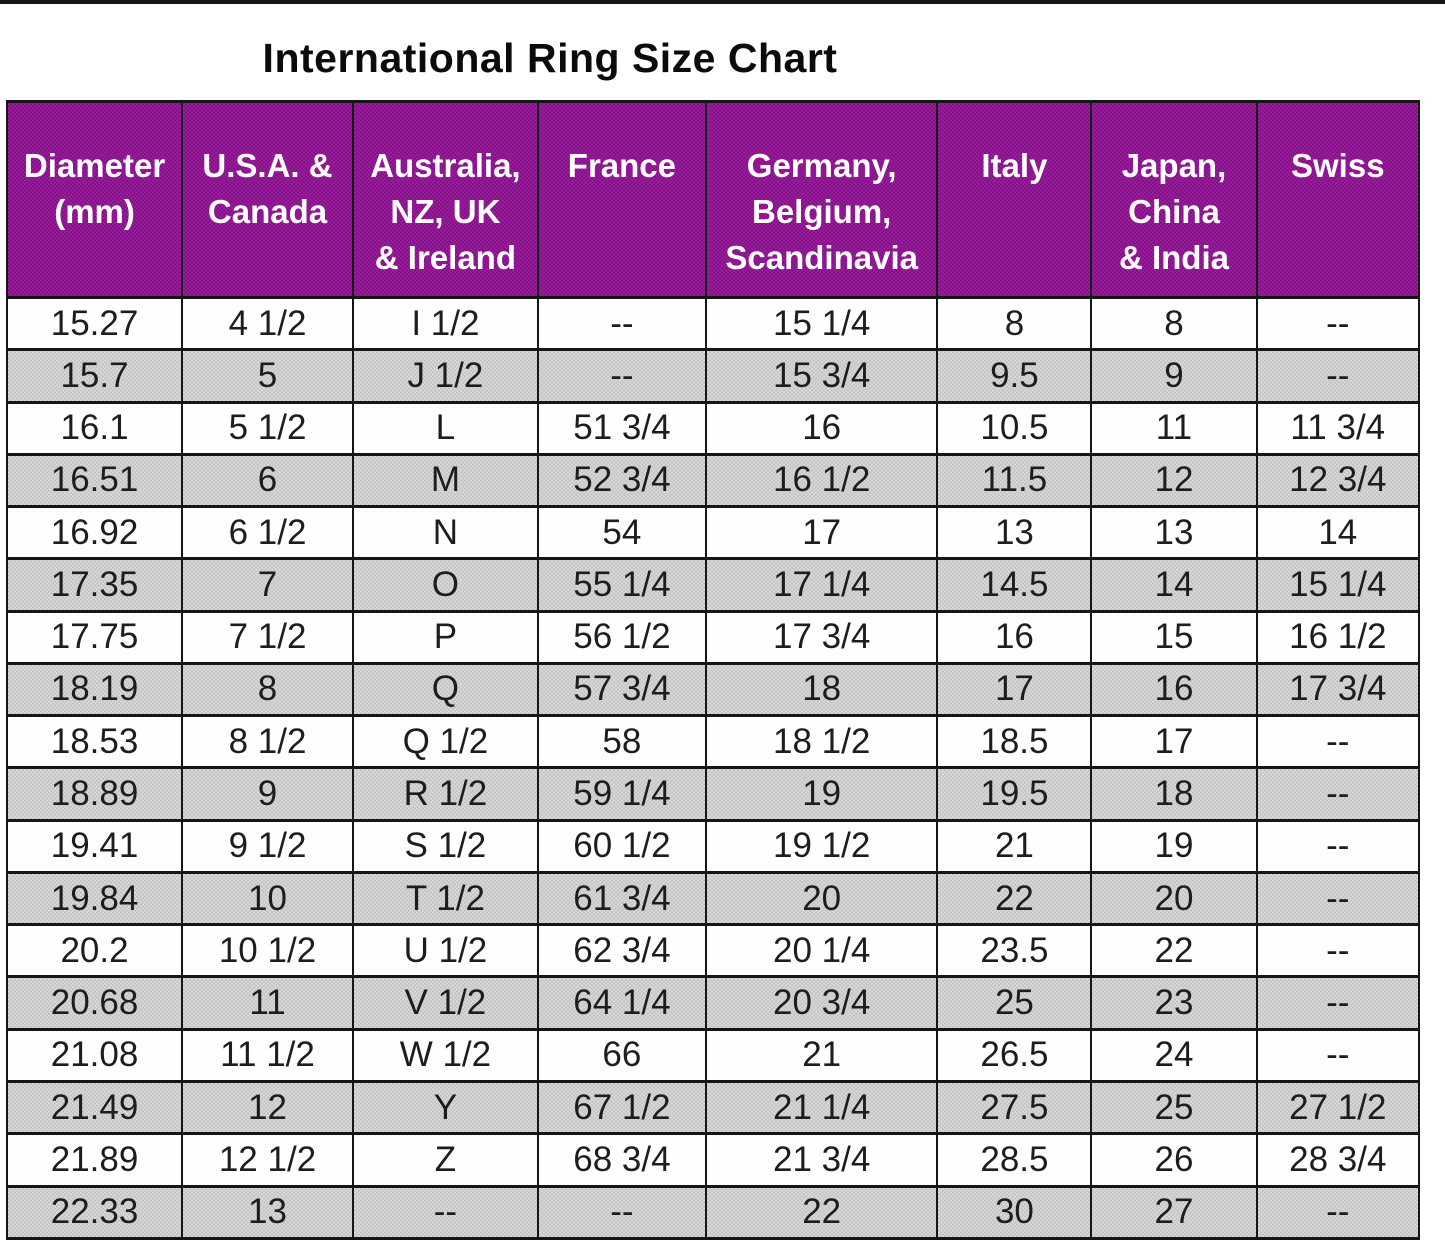 This screenshot has width=1445, height=1243. What do you see at coordinates (445, 533) in the screenshot?
I see `table-cell: N` at bounding box center [445, 533].